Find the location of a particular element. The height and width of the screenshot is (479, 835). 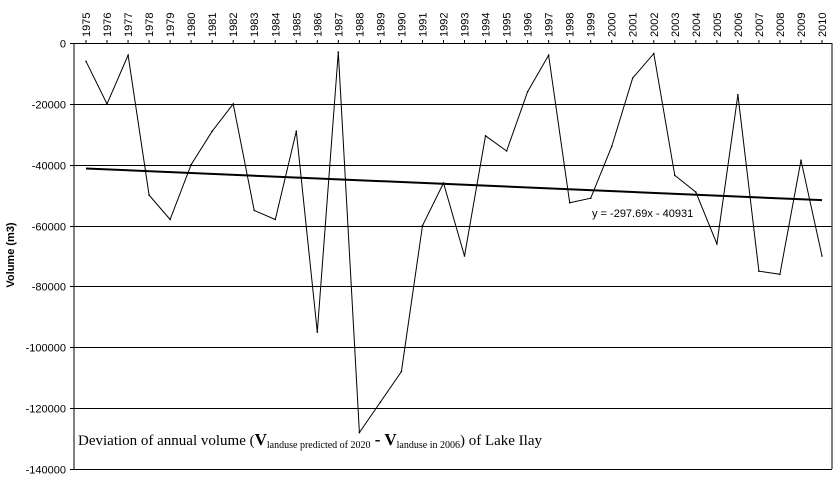

x-tick-label: 1998 is located at coordinates (571, 25).